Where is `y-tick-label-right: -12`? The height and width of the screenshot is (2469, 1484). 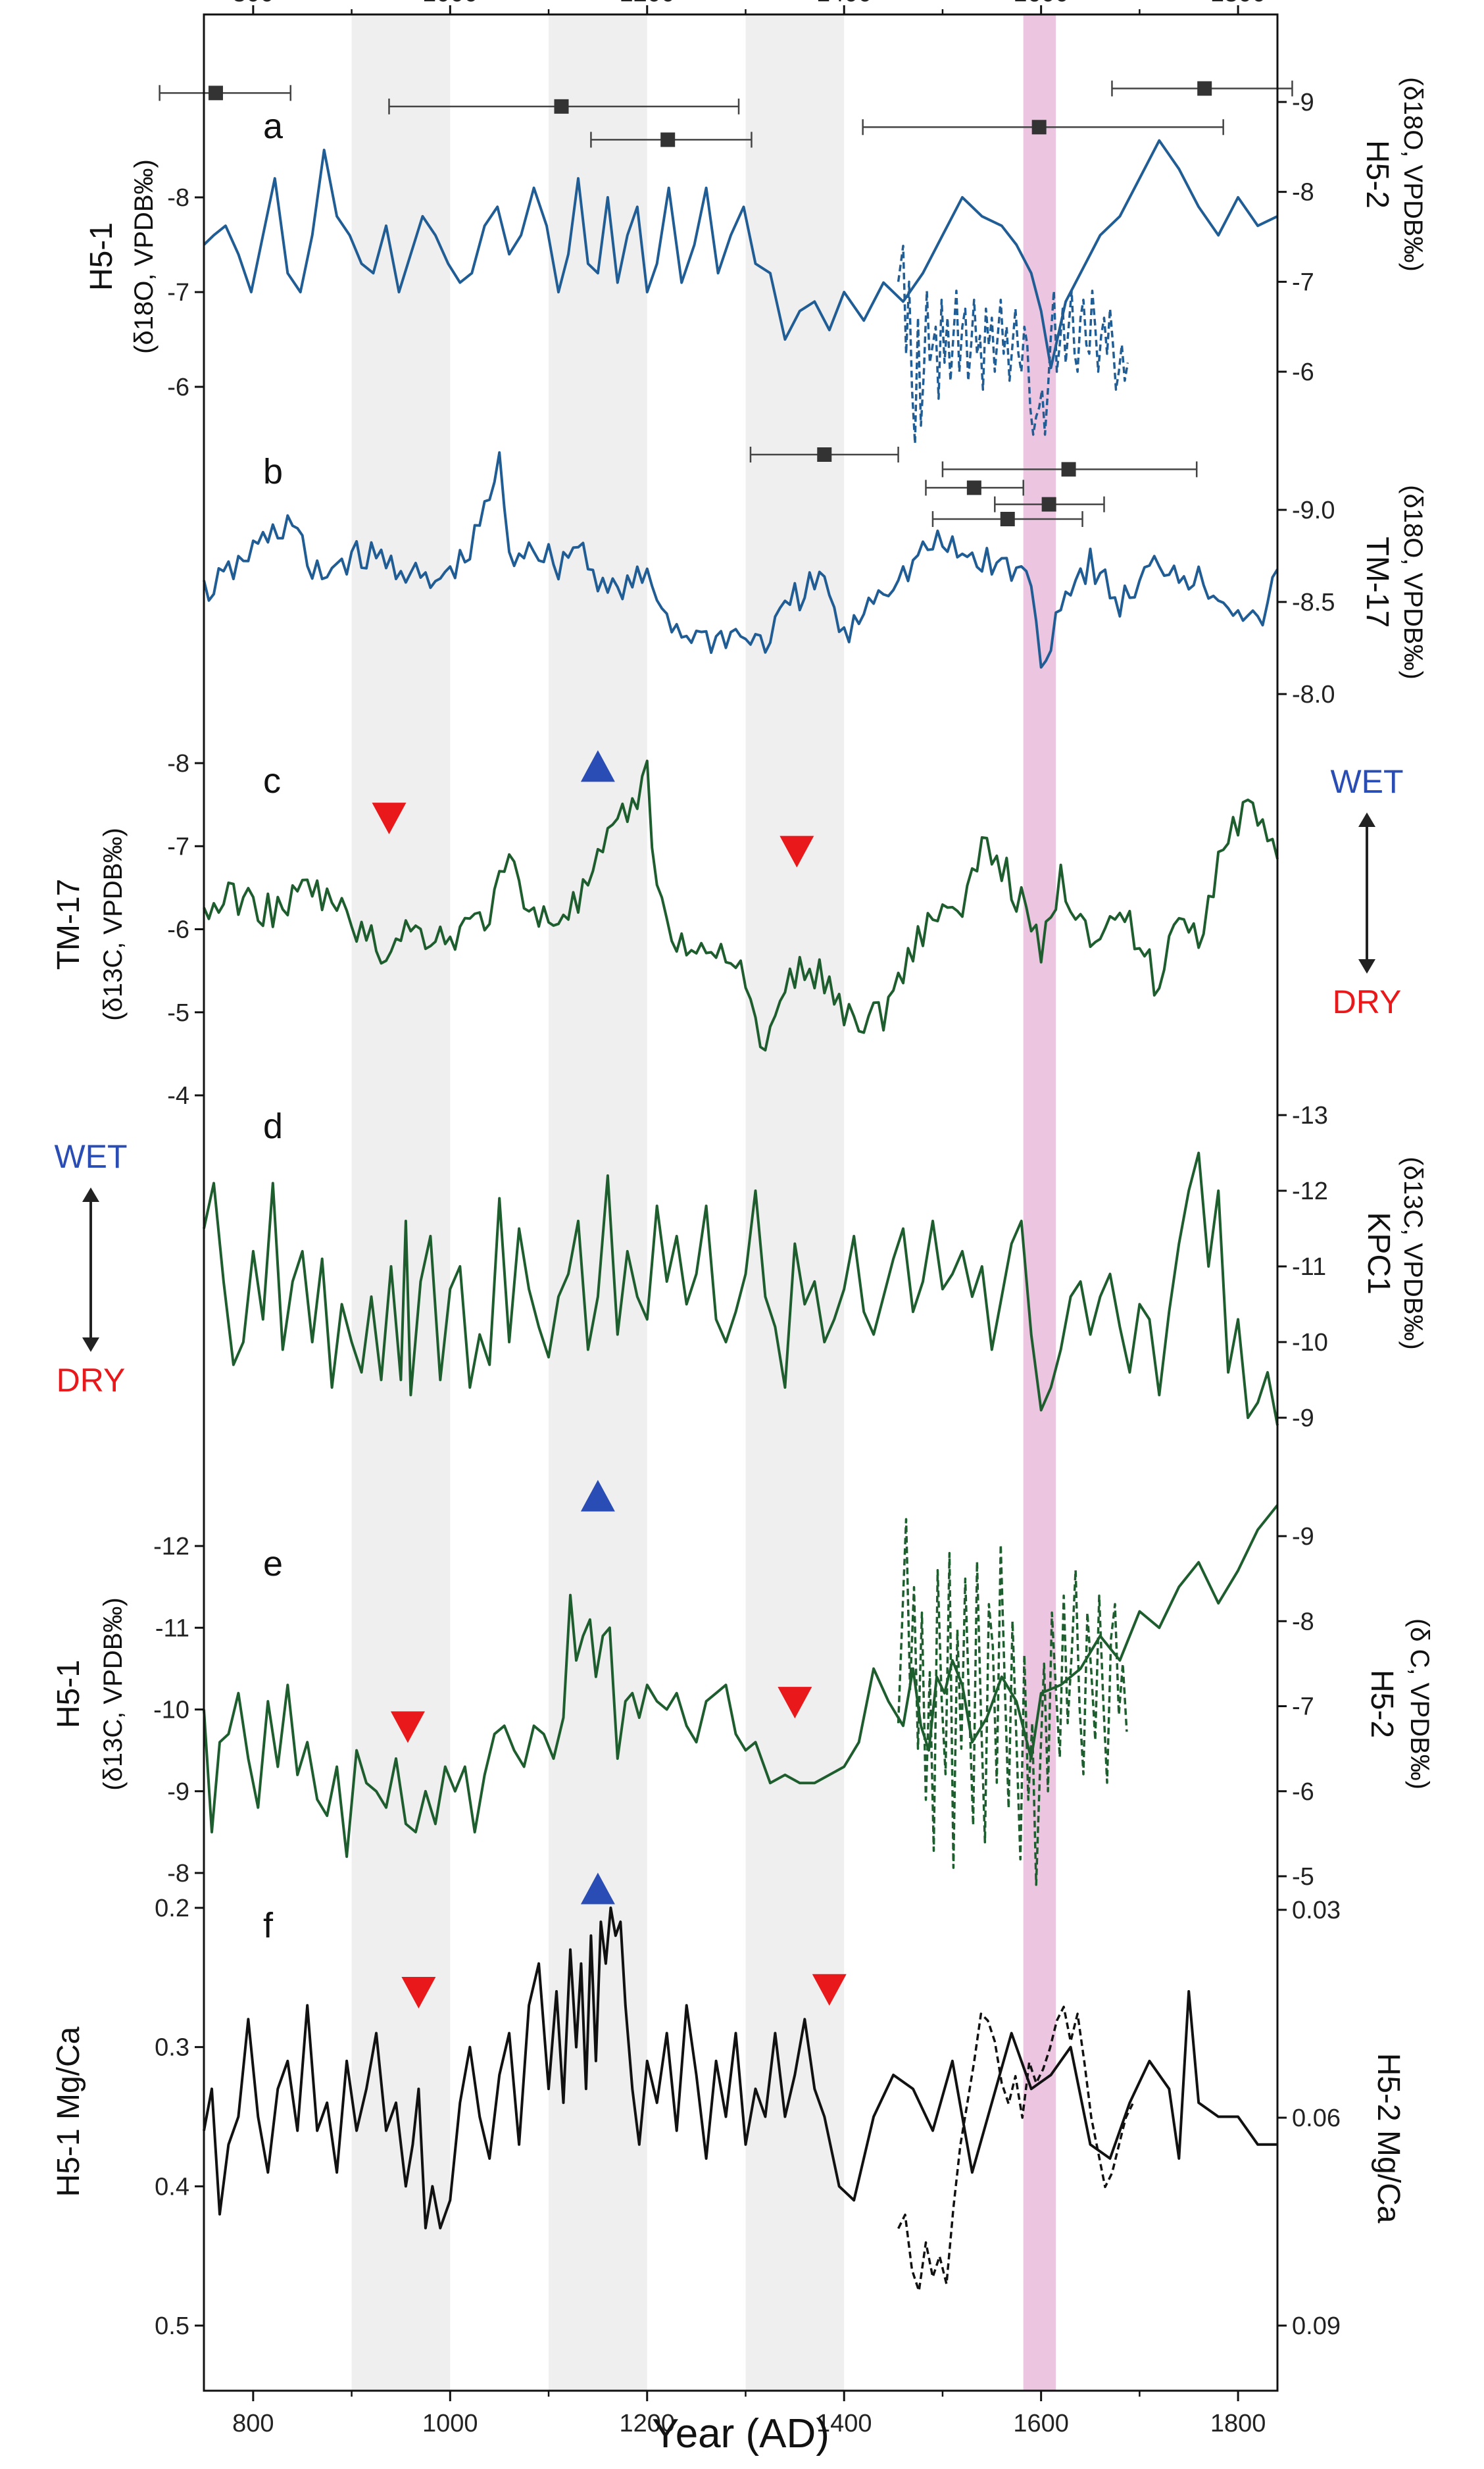
y-tick-label-right: -12 is located at coordinates (1310, 1191).